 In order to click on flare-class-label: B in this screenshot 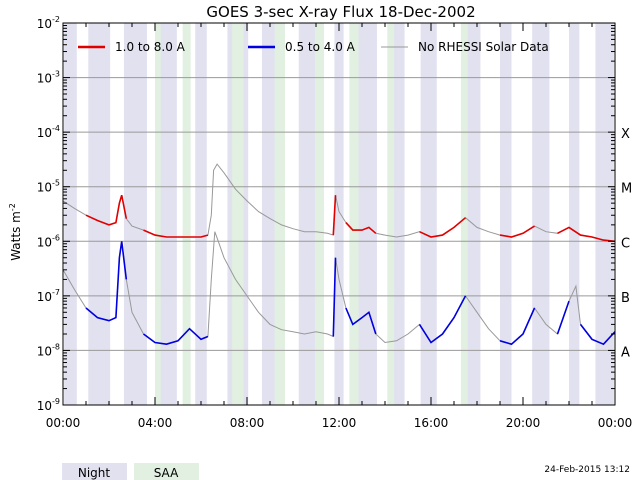, I will do `click(625, 298)`.